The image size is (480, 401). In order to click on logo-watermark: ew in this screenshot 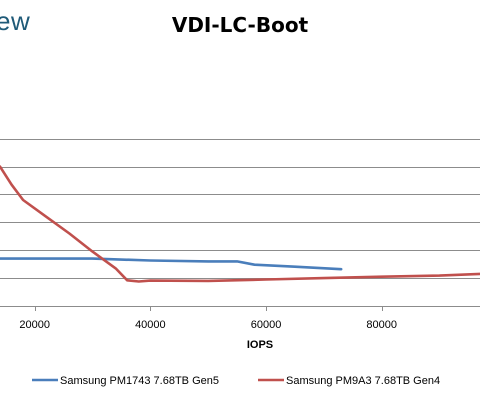, I will do `click(15, 21)`.